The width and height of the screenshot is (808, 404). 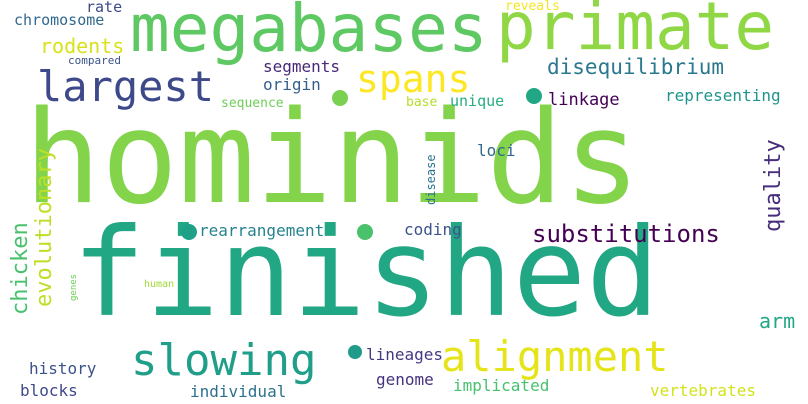 I want to click on word-quality: quality, so click(x=773, y=185).